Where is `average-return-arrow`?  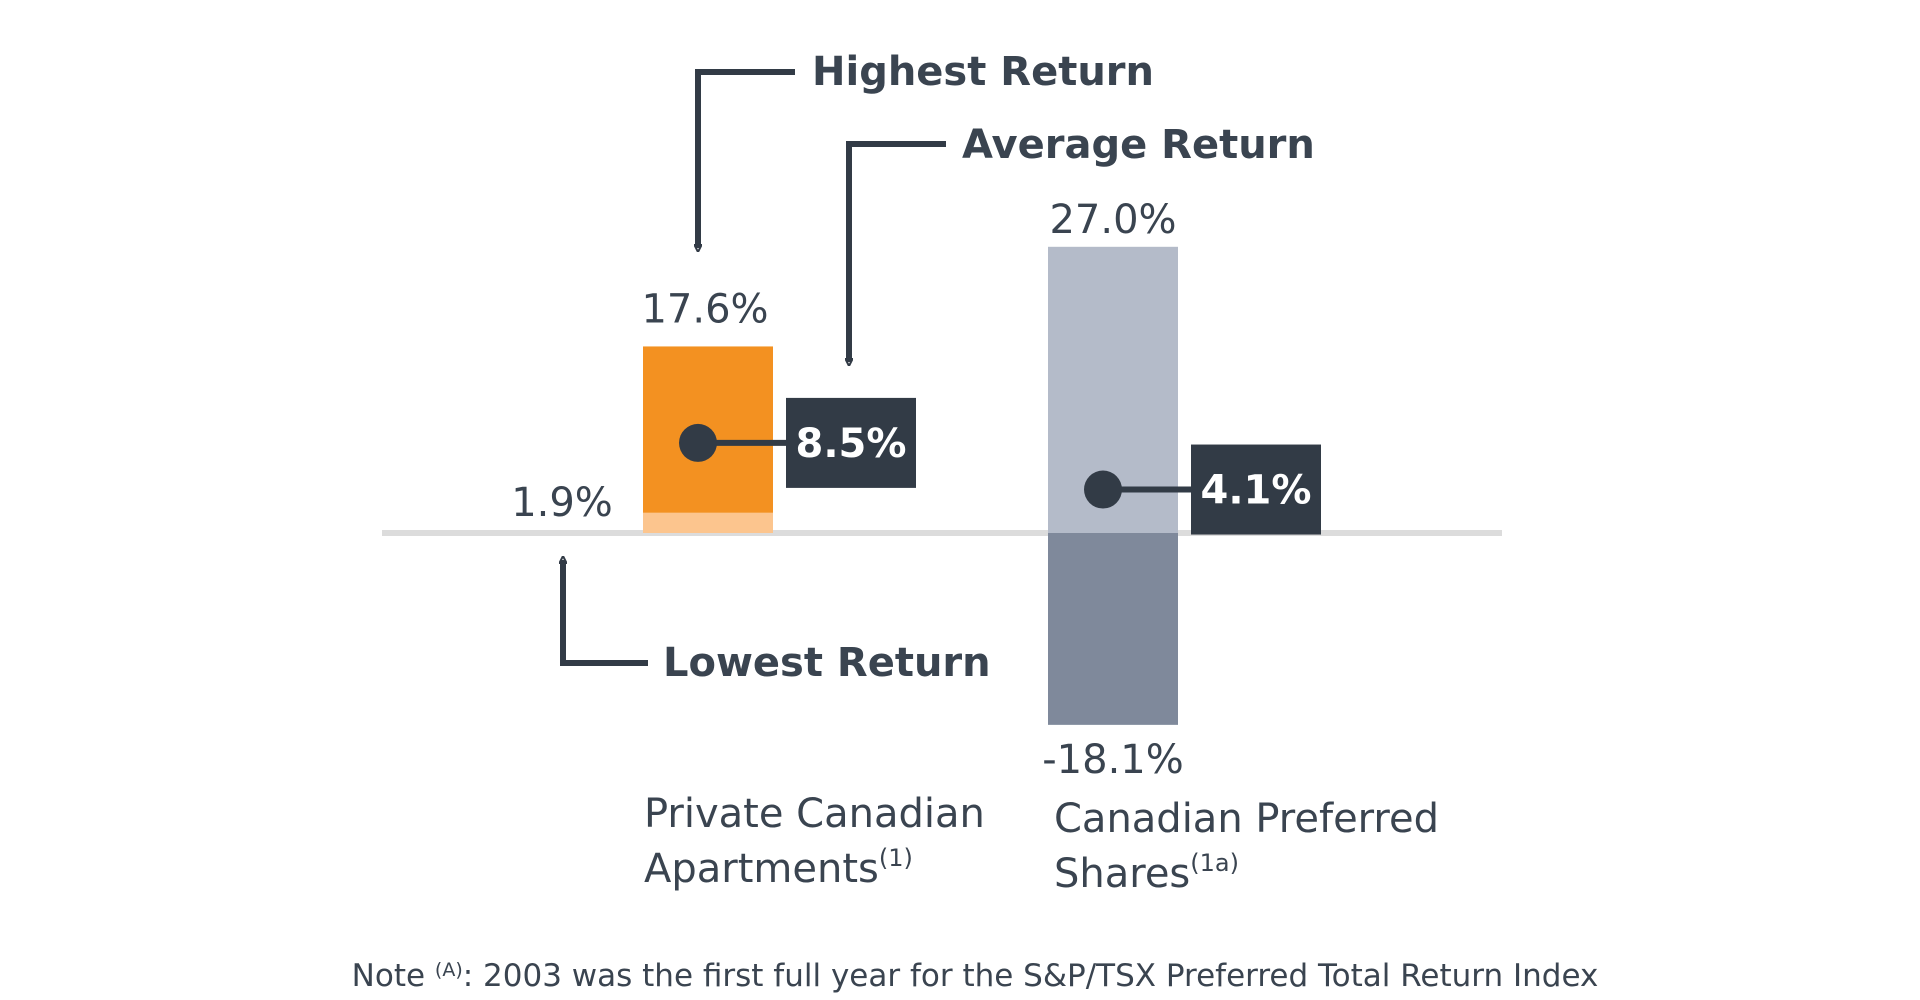
average-return-arrow is located at coordinates (897, 251).